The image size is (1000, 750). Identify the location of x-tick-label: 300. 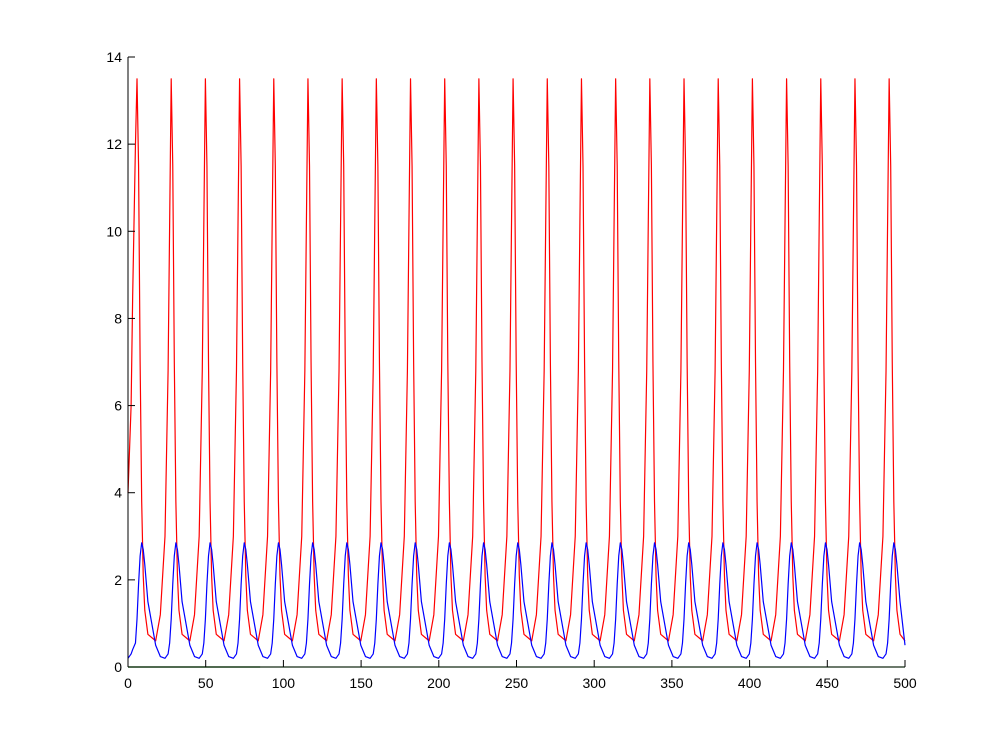
(595, 683).